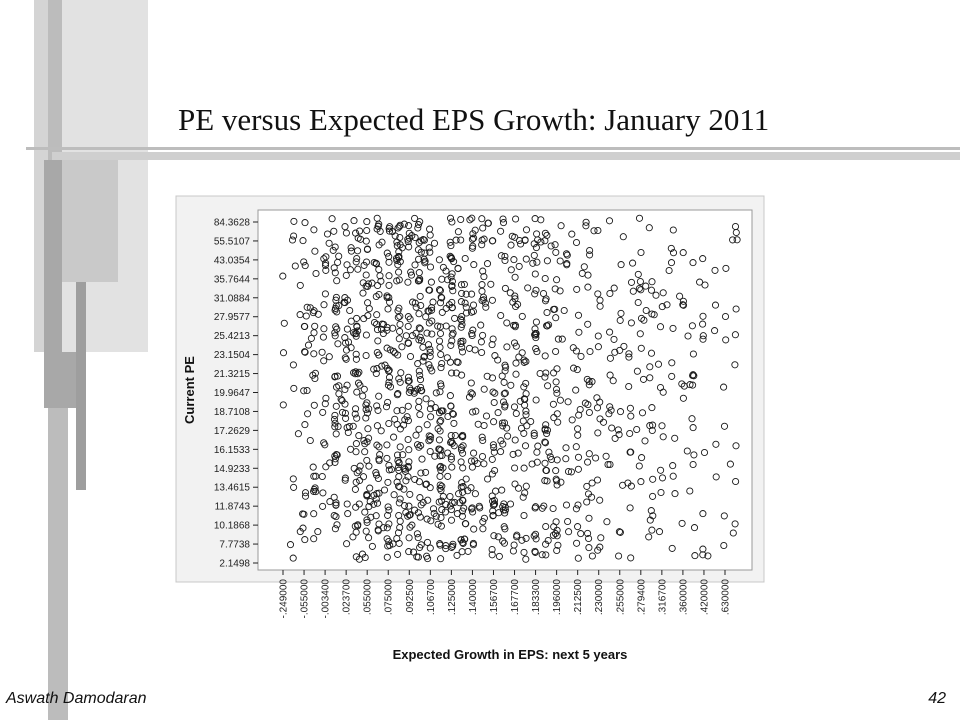  What do you see at coordinates (599, 597) in the screenshot?
I see `x-tick-label: .230000` at bounding box center [599, 597].